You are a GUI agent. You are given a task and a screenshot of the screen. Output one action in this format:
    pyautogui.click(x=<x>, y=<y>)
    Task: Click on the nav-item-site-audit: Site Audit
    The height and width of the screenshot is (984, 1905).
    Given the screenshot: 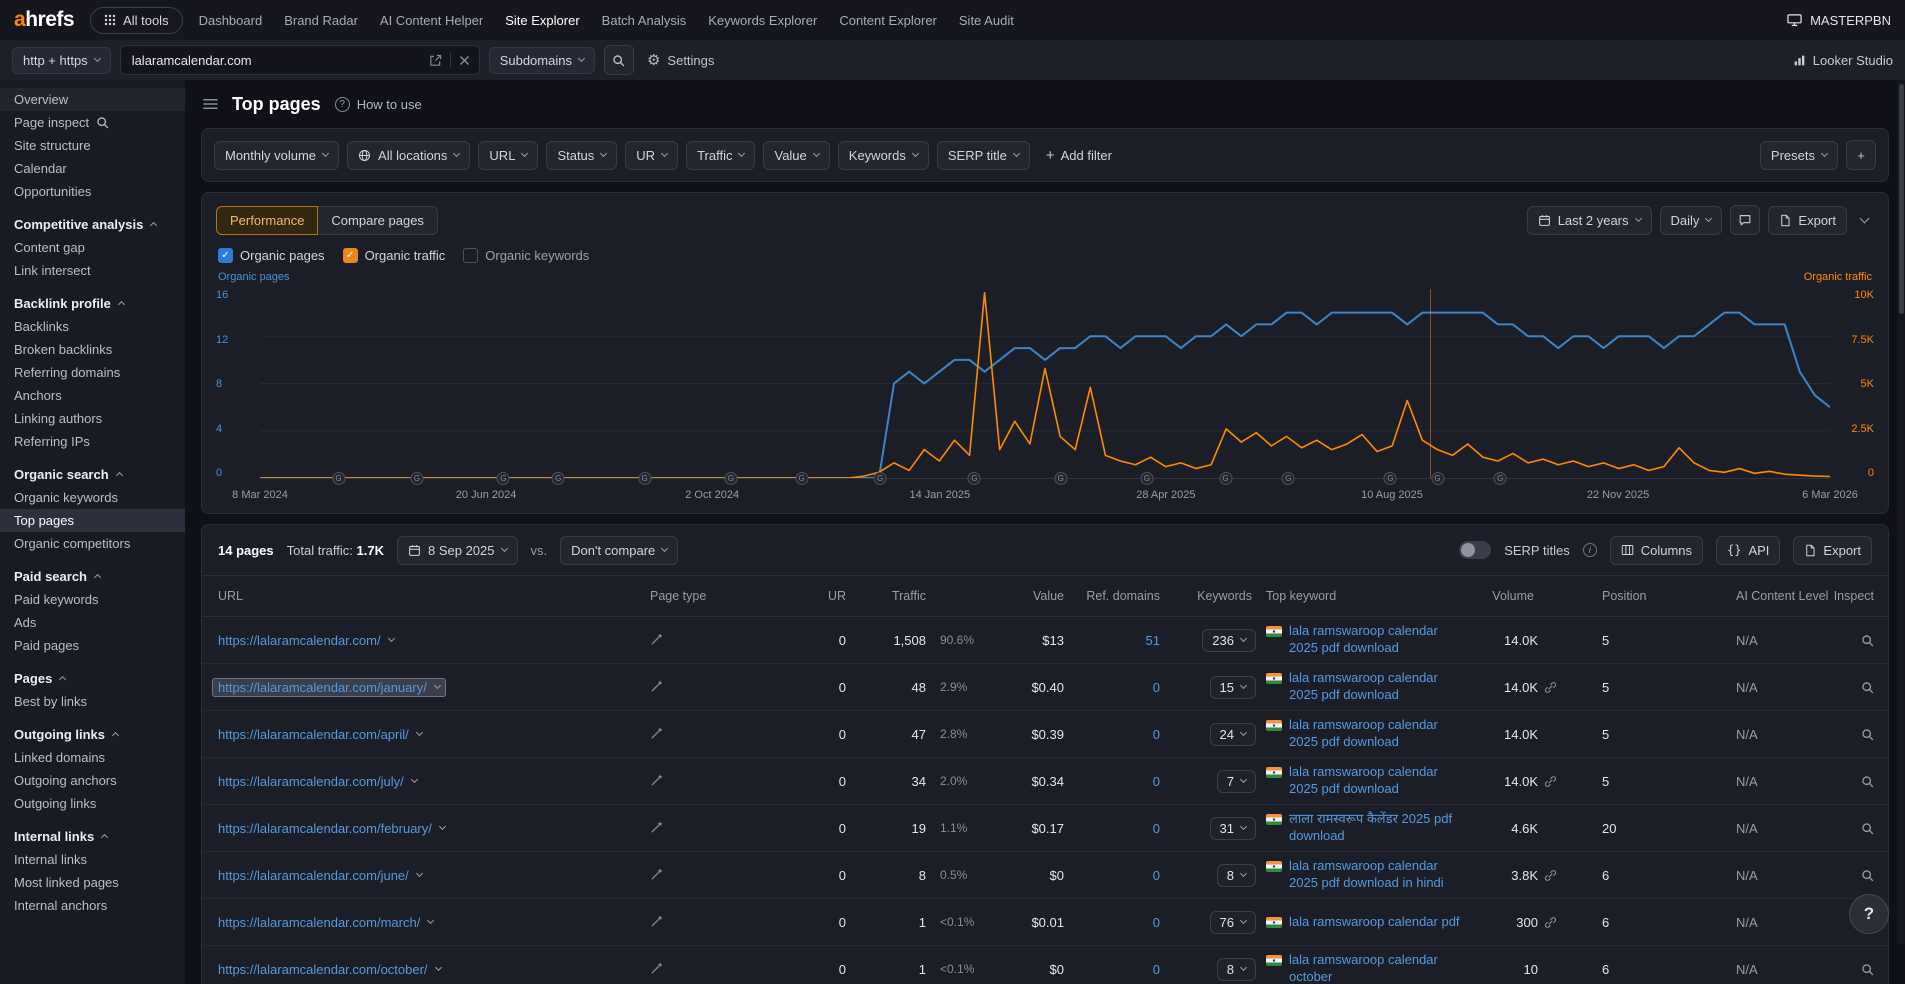 What is the action you would take?
    pyautogui.click(x=986, y=20)
    